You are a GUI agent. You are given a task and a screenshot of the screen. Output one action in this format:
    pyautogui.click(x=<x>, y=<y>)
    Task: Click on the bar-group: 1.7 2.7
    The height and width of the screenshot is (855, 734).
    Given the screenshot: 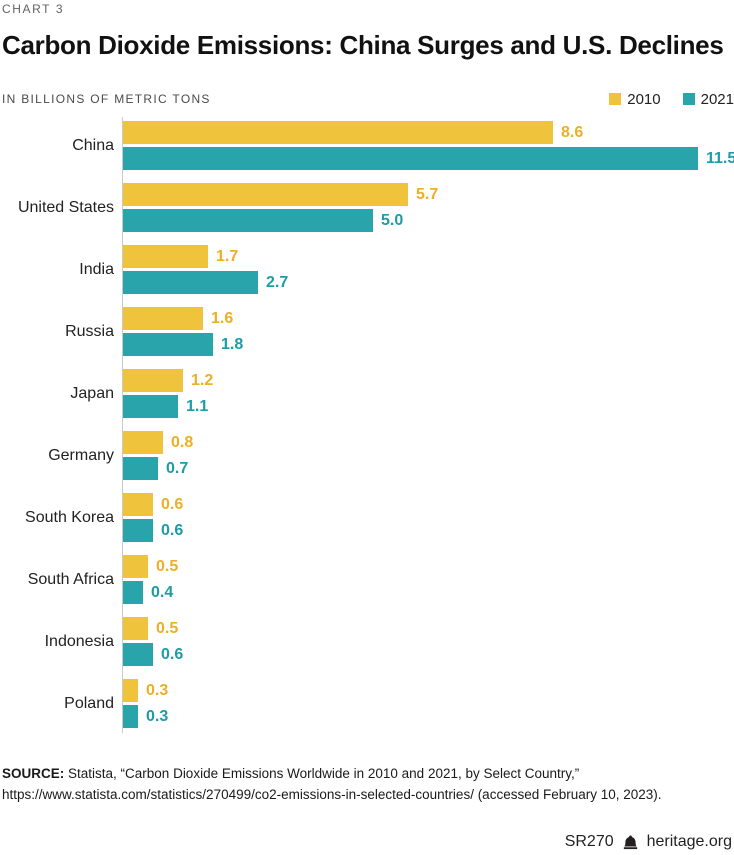 What is the action you would take?
    pyautogui.click(x=428, y=269)
    